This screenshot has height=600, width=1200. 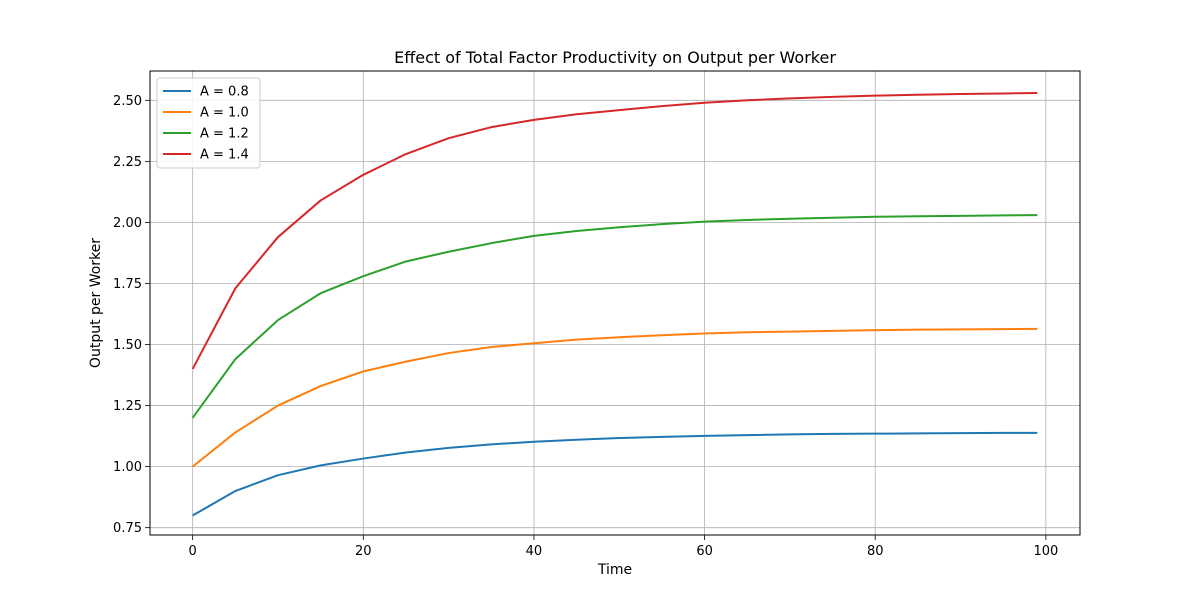 What do you see at coordinates (127, 406) in the screenshot?
I see `y-tick-label: 1.25` at bounding box center [127, 406].